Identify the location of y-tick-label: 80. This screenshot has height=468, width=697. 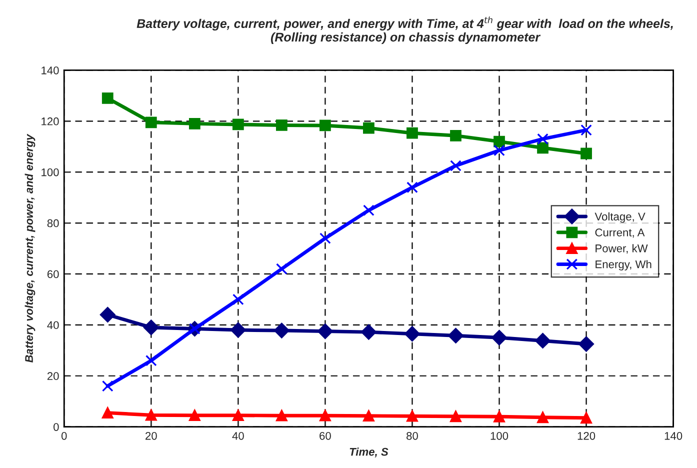
(53, 223).